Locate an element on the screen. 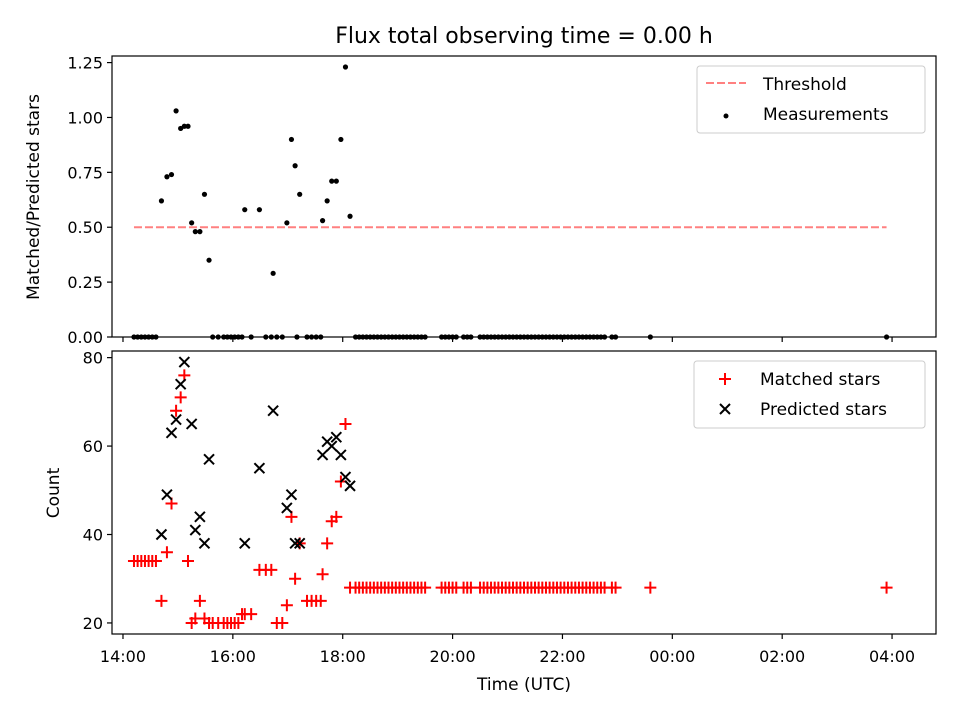  ratio-y-tick-label: 1.00 is located at coordinates (85, 117).